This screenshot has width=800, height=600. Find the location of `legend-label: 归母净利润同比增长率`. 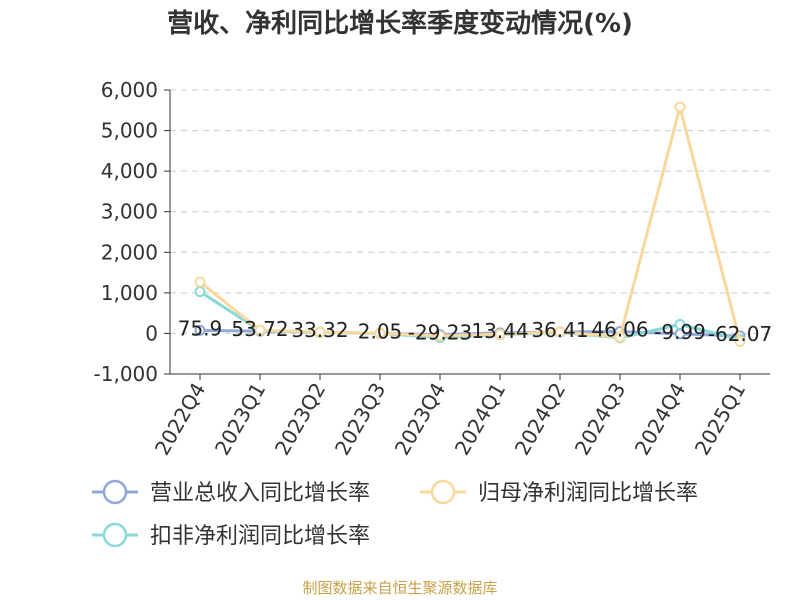

legend-label: 归母净利润同比增长率 is located at coordinates (588, 493).